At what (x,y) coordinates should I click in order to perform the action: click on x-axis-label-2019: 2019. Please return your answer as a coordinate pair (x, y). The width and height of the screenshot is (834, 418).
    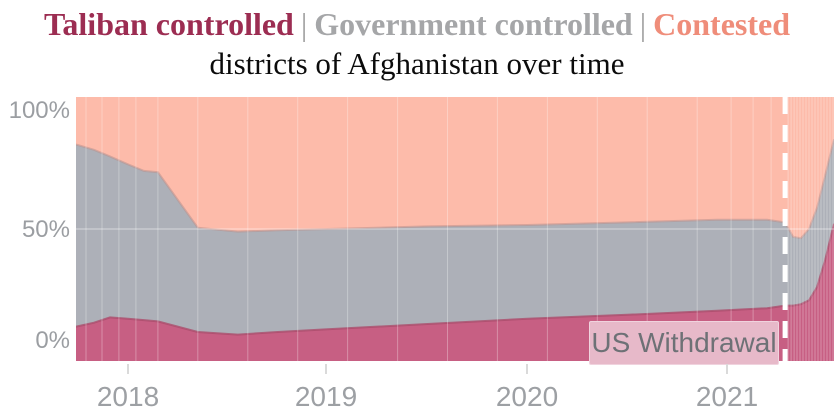
    Looking at the image, I should click on (326, 396).